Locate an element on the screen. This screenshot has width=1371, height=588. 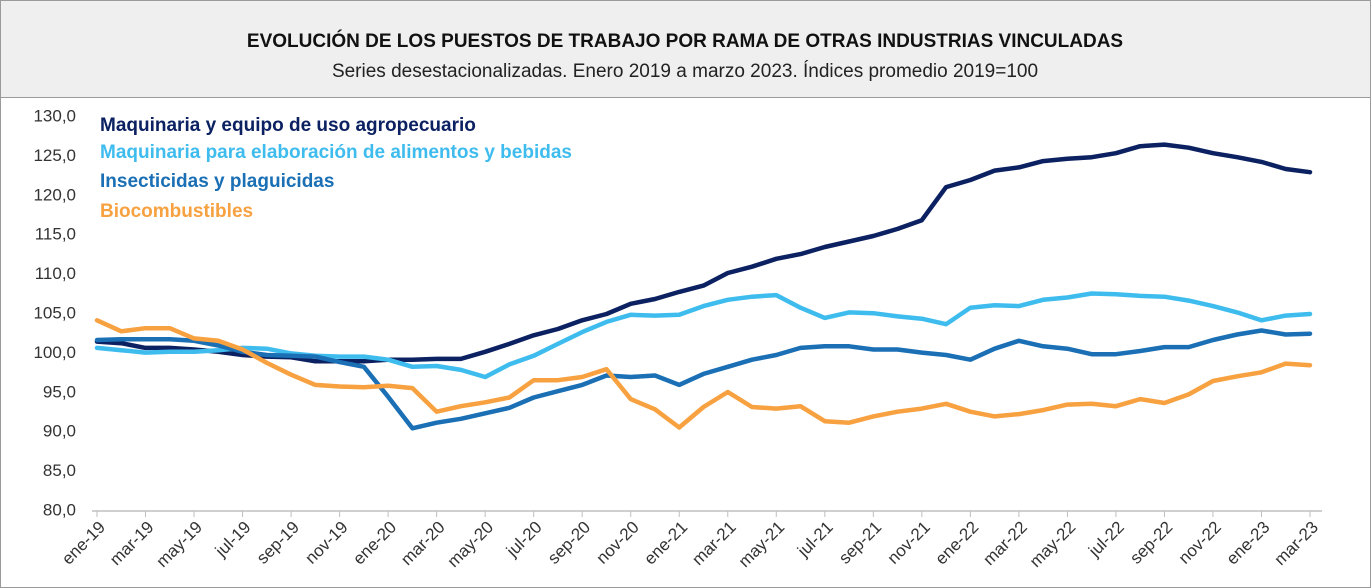
y-tick-label: 85,0 is located at coordinates (59, 470).